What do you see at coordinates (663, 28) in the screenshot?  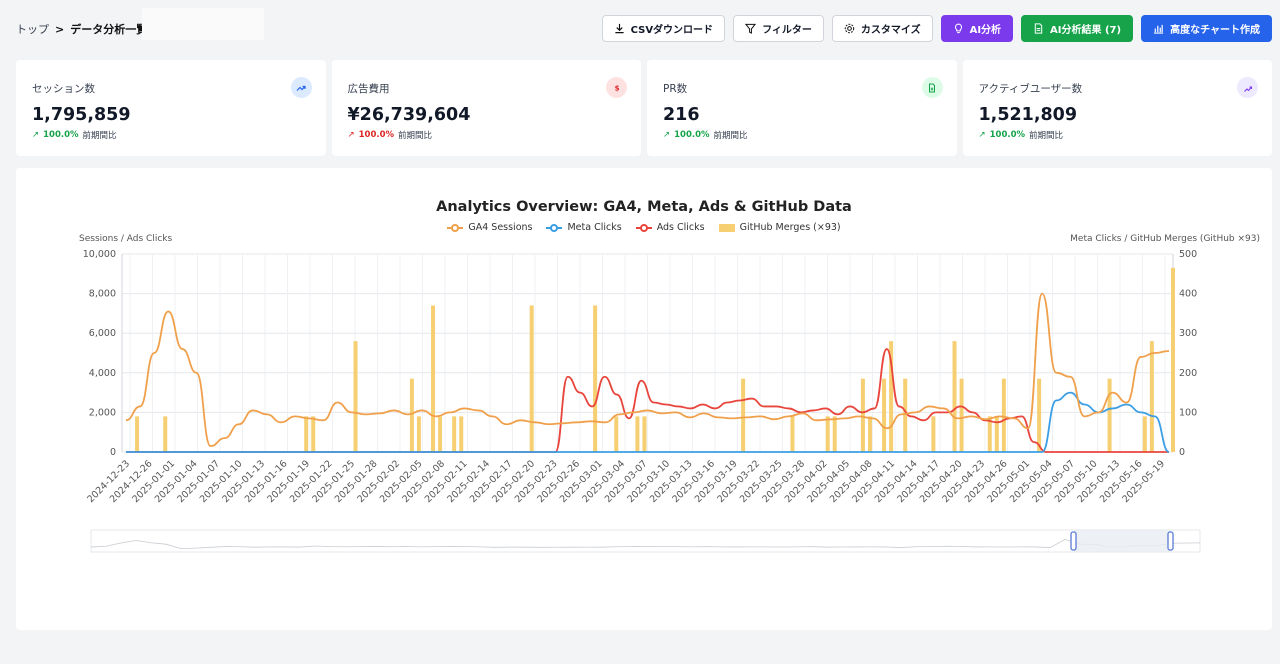 I see `csv-download-button: CSVダウンロード` at bounding box center [663, 28].